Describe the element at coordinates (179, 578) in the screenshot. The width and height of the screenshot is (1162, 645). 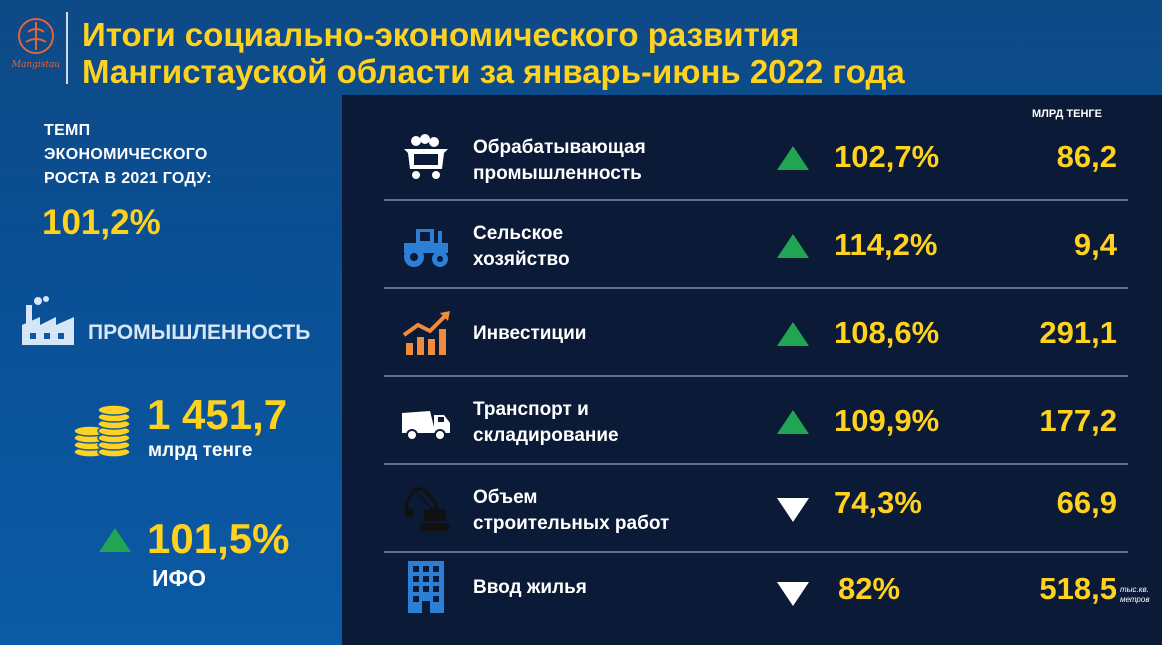
I see `ifo-label: ИФО` at that location.